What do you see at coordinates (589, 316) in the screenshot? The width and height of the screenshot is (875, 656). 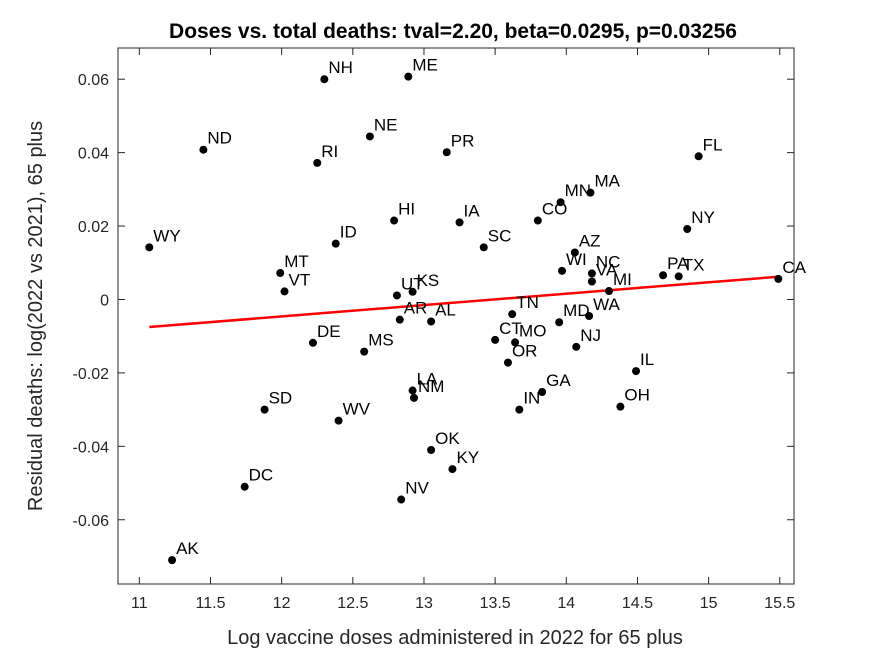 I see `point-wa` at bounding box center [589, 316].